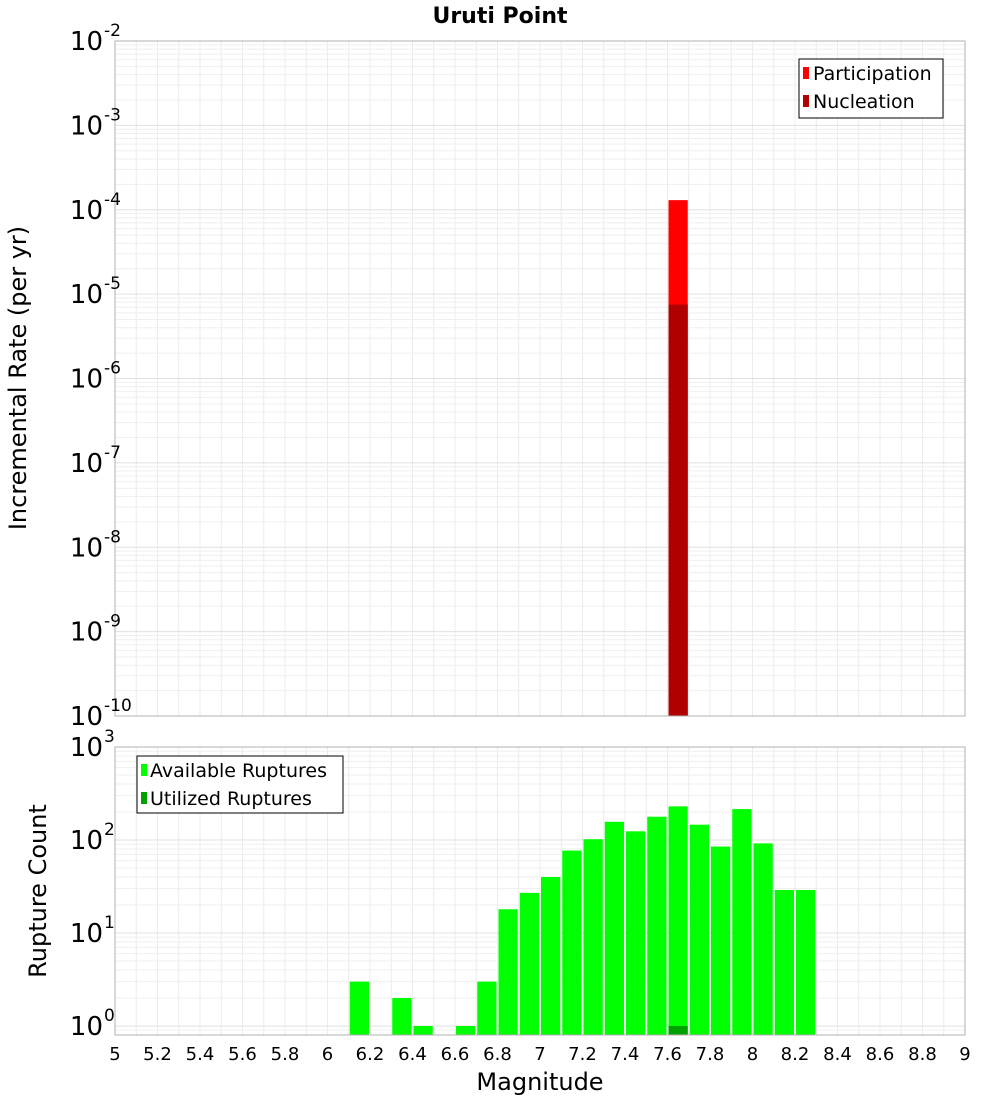  I want to click on bottom-bars, so click(582, 920).